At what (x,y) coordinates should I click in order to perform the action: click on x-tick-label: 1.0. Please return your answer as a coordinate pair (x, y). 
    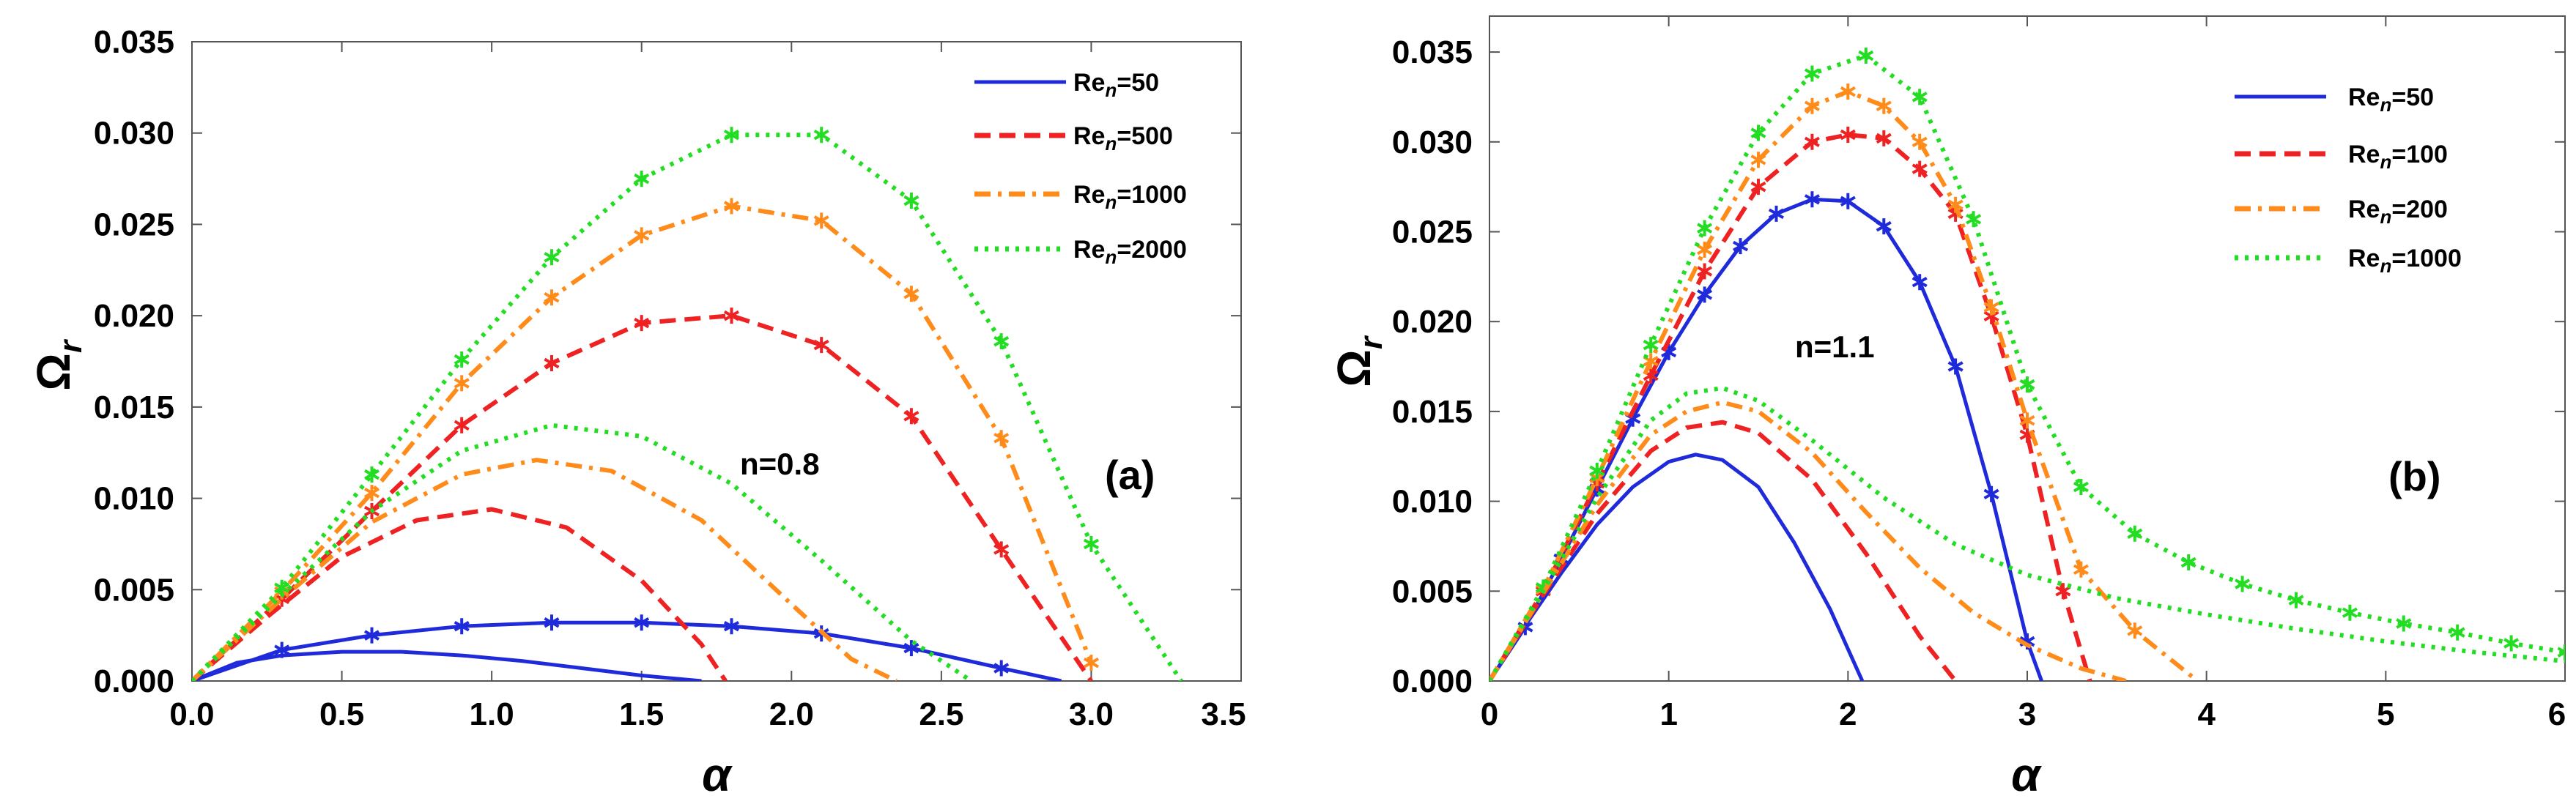
    Looking at the image, I should click on (492, 714).